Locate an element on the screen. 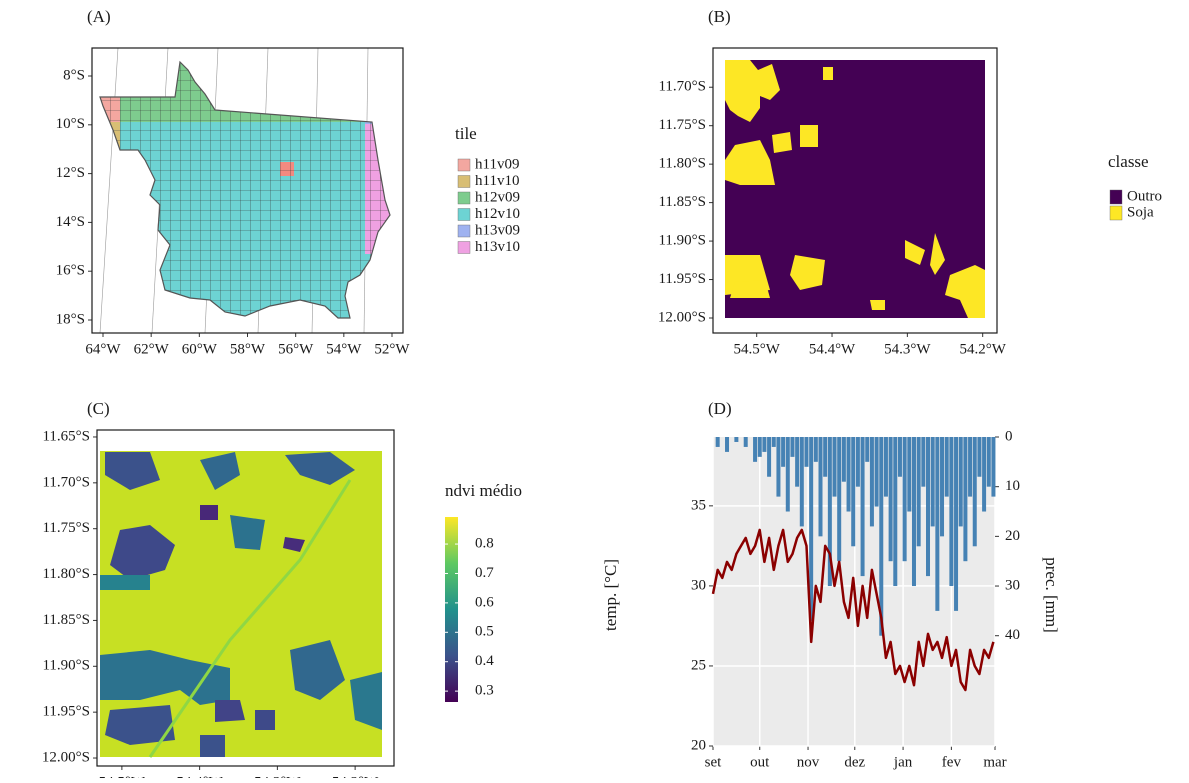 The height and width of the screenshot is (783, 1189). y-tick-label: 30 is located at coordinates (698, 585).